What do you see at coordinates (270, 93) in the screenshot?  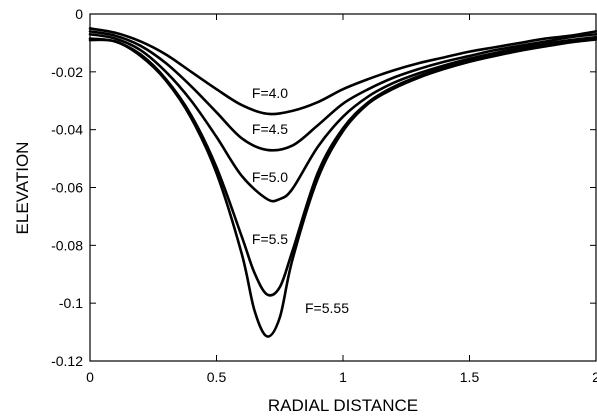 I see `curve-label: F=4.0` at bounding box center [270, 93].